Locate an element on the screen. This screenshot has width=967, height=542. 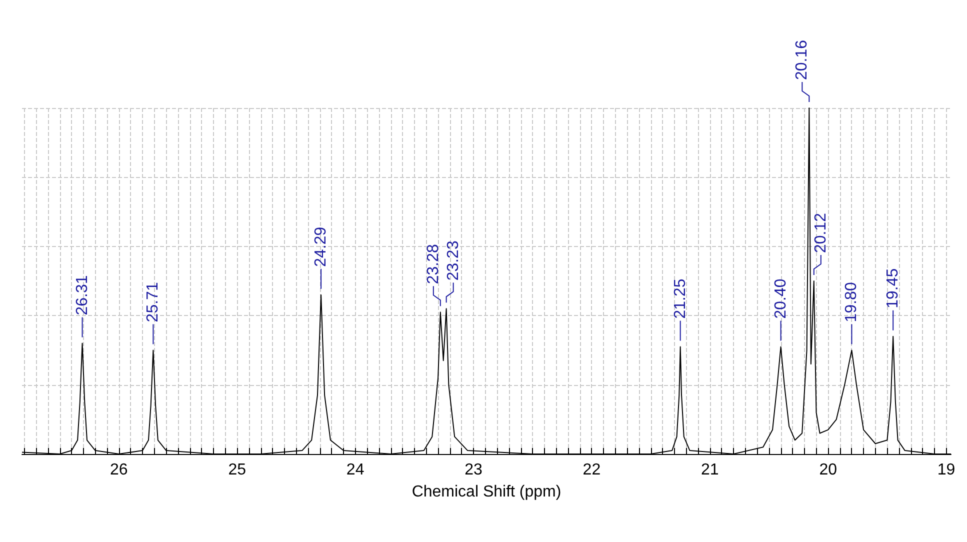
x-tick-label: 23 is located at coordinates (473, 470).